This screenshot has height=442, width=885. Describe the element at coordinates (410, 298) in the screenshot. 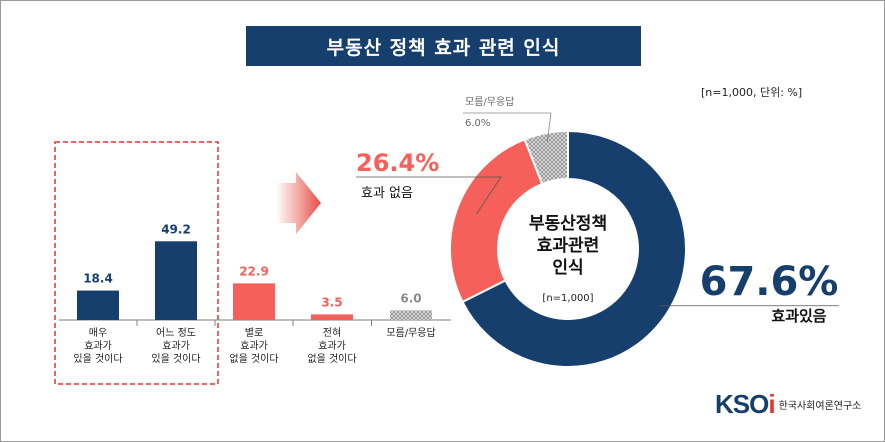

I see `bar-value-label: 6.0` at that location.